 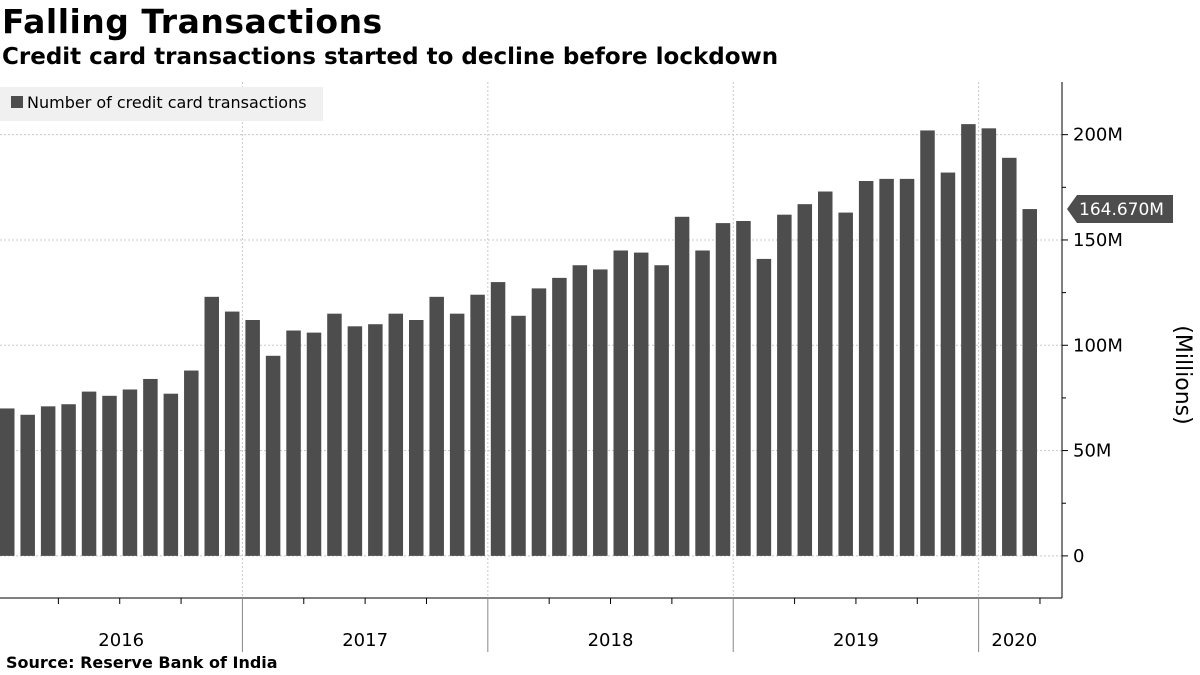 I want to click on x-year-label: 2016, so click(x=121, y=640).